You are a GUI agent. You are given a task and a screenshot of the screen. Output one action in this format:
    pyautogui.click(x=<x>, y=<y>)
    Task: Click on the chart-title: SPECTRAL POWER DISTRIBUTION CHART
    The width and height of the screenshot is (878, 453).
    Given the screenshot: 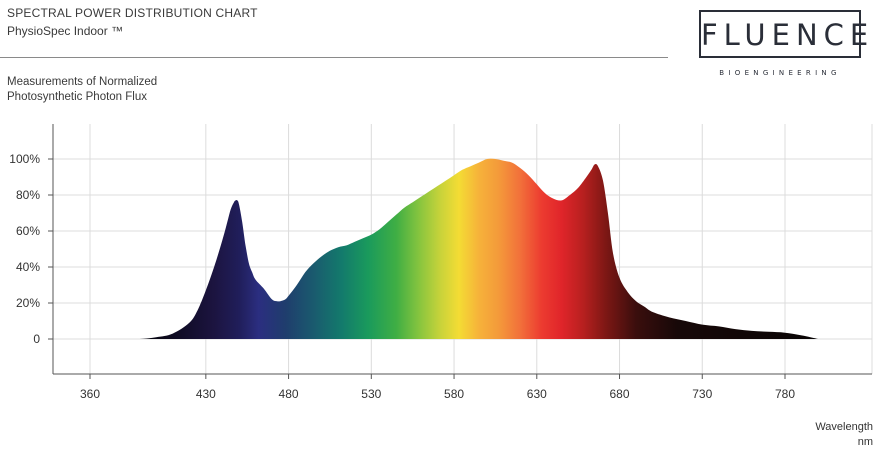 What is the action you would take?
    pyautogui.click(x=132, y=13)
    